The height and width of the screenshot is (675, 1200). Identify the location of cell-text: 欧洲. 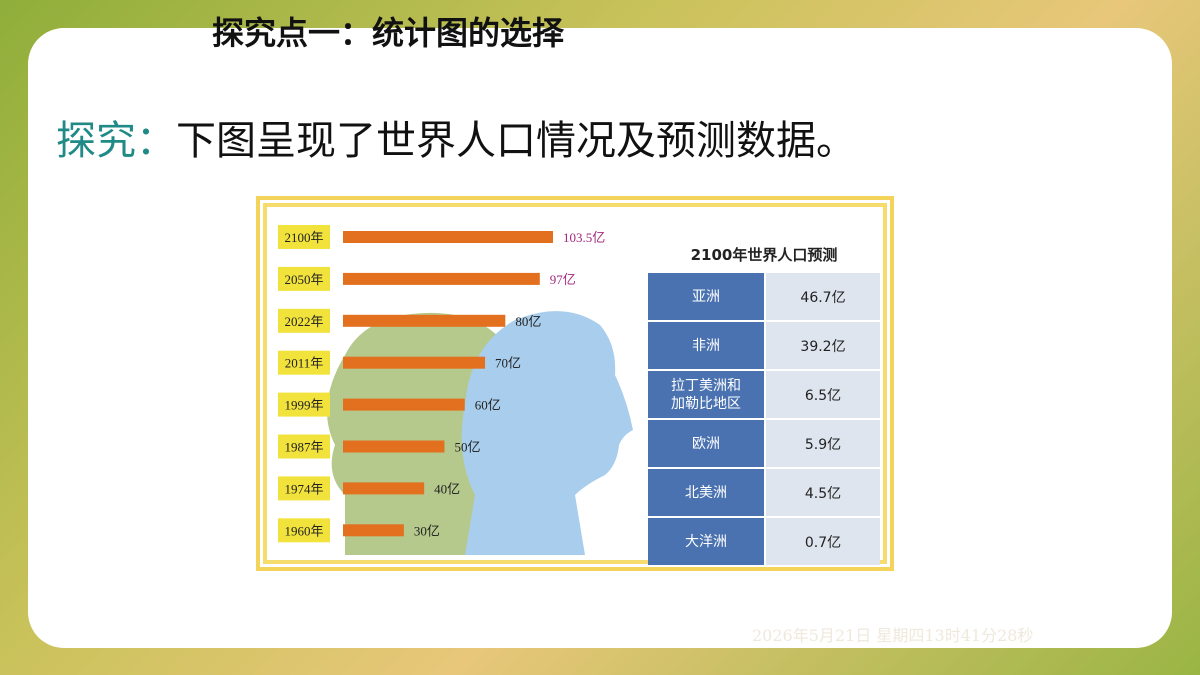
(706, 443).